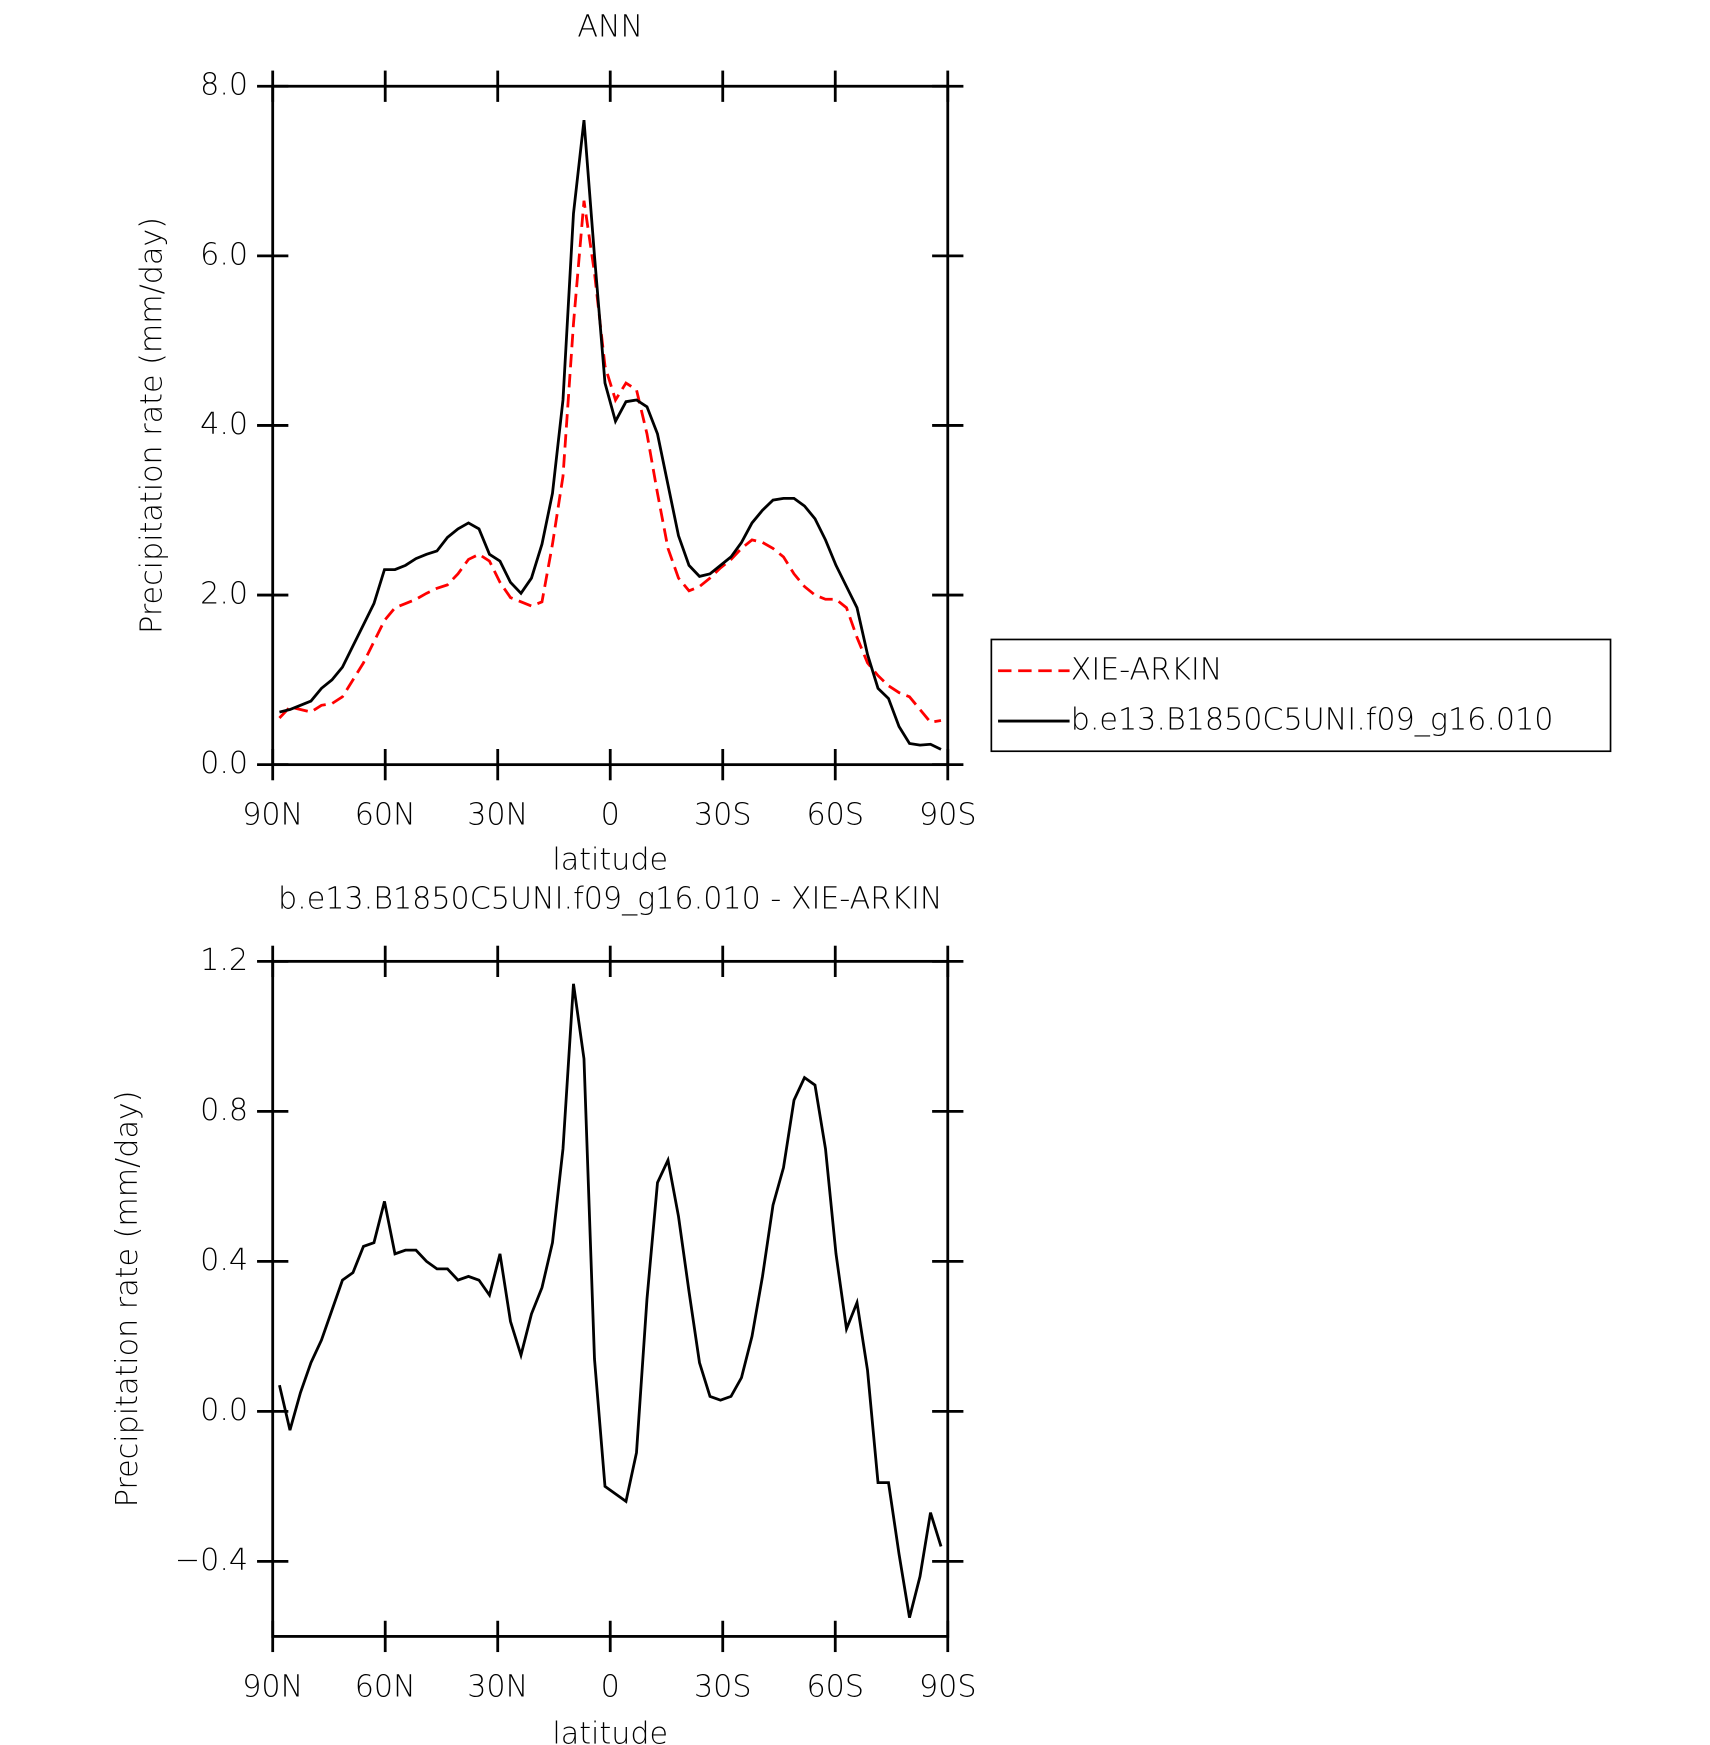  What do you see at coordinates (1301, 695) in the screenshot?
I see `legend-box` at bounding box center [1301, 695].